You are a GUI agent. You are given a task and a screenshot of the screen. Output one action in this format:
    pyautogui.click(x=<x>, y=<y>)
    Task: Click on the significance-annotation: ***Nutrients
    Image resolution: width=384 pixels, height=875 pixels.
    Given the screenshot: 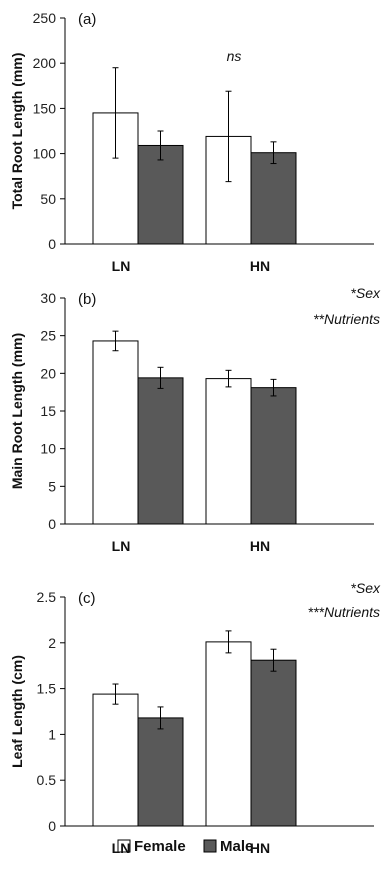 What is the action you would take?
    pyautogui.click(x=344, y=612)
    